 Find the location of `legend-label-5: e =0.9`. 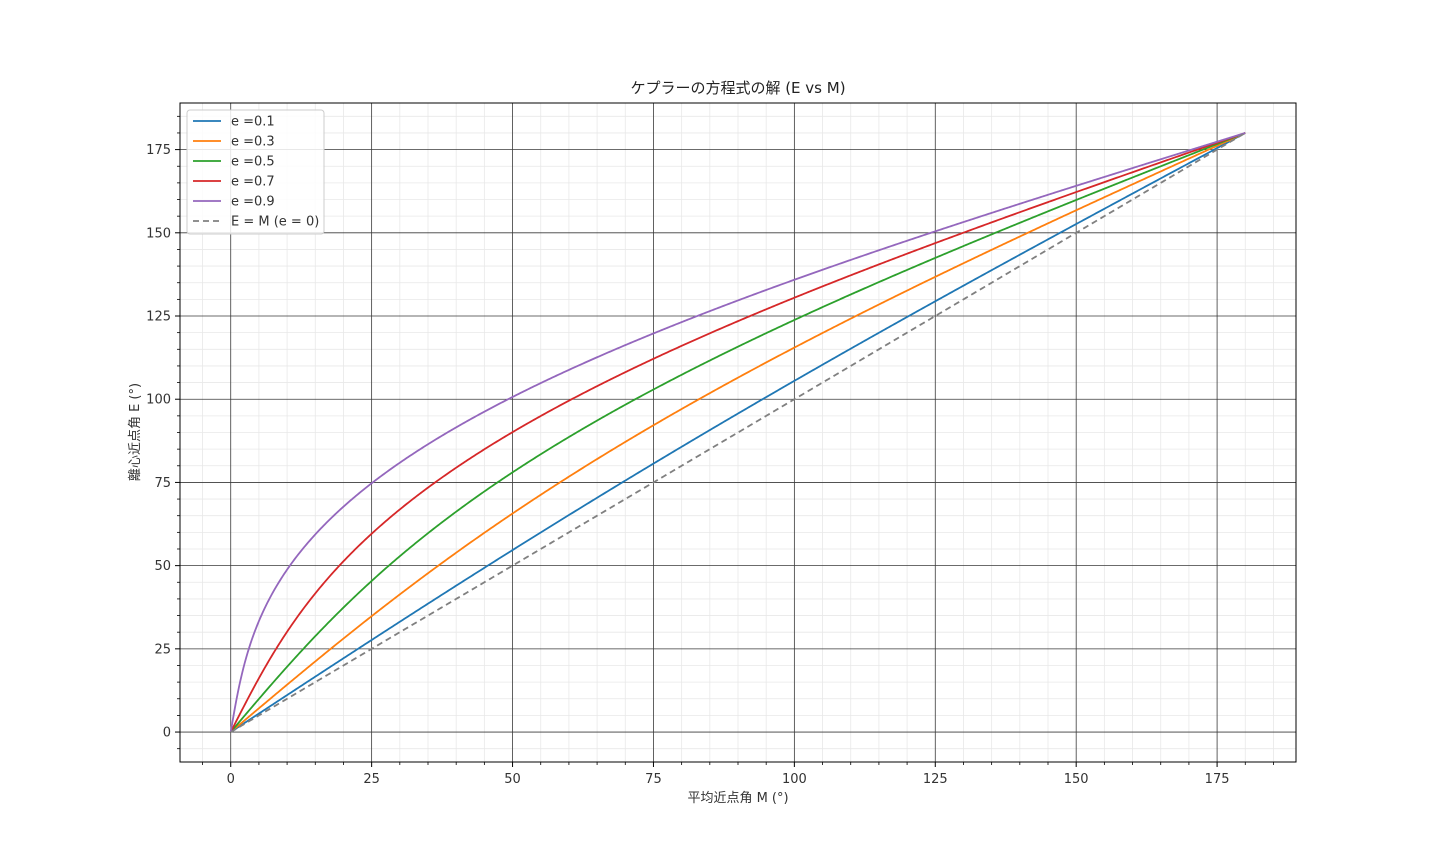

legend-label-5: e =0.9 is located at coordinates (253, 202).